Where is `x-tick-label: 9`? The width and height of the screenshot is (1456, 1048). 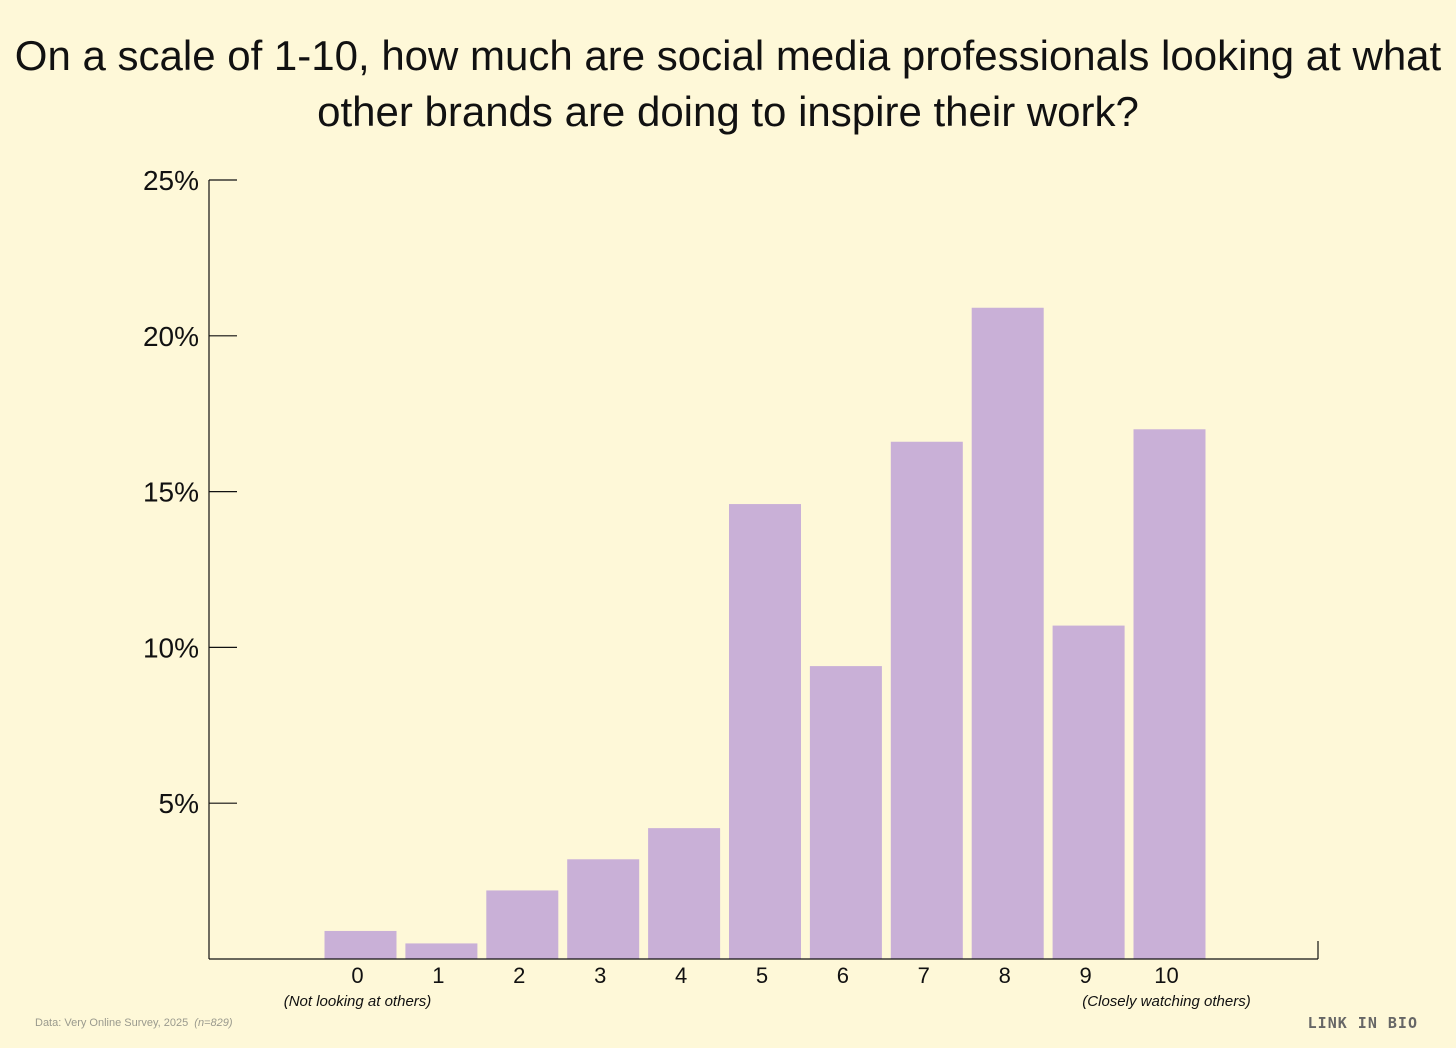 x-tick-label: 9 is located at coordinates (1085, 975).